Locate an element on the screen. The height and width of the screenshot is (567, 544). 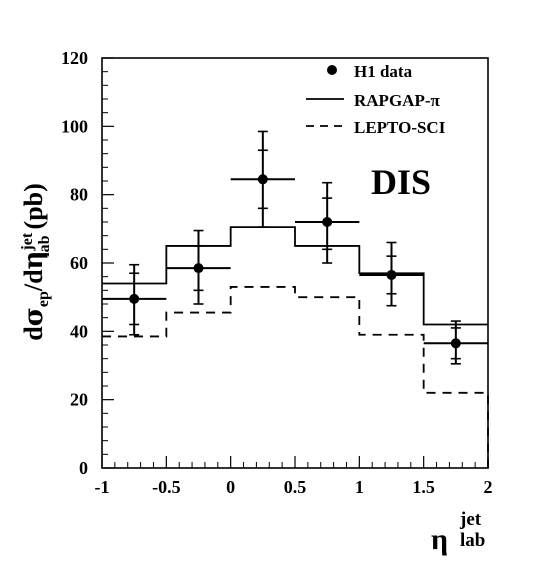
x-tick-label: -0.5 is located at coordinates (166, 487).